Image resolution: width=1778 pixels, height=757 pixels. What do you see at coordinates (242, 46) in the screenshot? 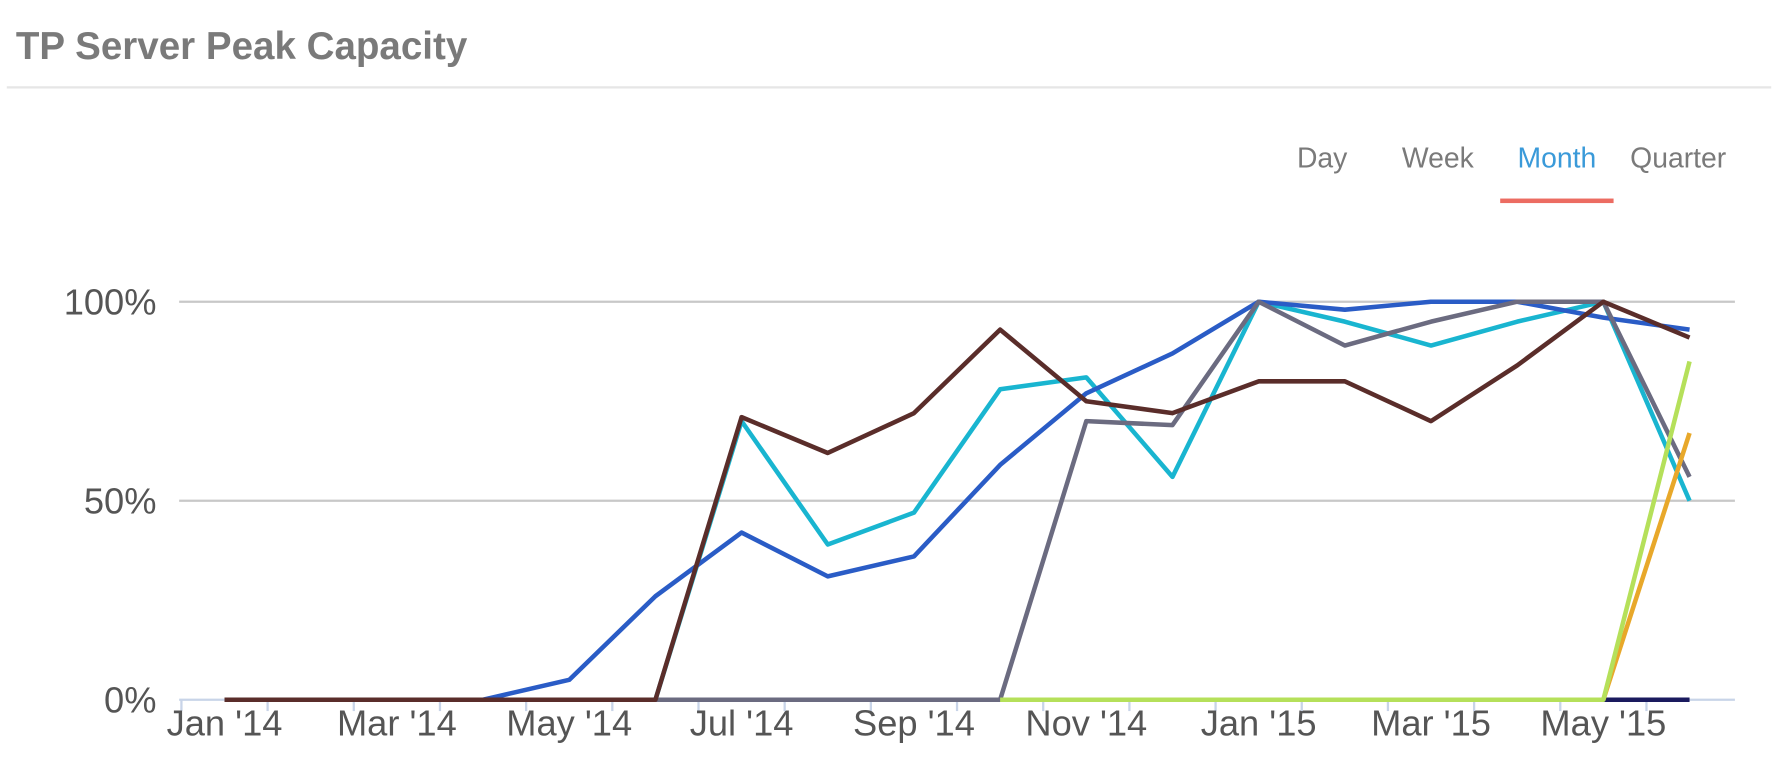
I see `chart-title: TP Server Peak Capacity` at bounding box center [242, 46].